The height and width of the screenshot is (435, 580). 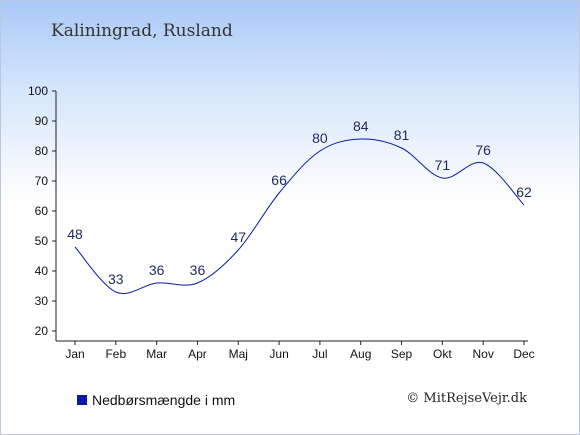 I want to click on y-tick-label: 30, so click(x=42, y=301).